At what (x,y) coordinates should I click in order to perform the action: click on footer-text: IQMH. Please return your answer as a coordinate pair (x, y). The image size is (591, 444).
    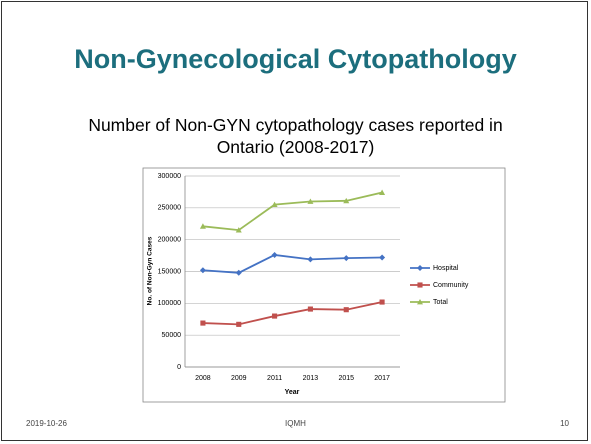
    Looking at the image, I should click on (295, 423).